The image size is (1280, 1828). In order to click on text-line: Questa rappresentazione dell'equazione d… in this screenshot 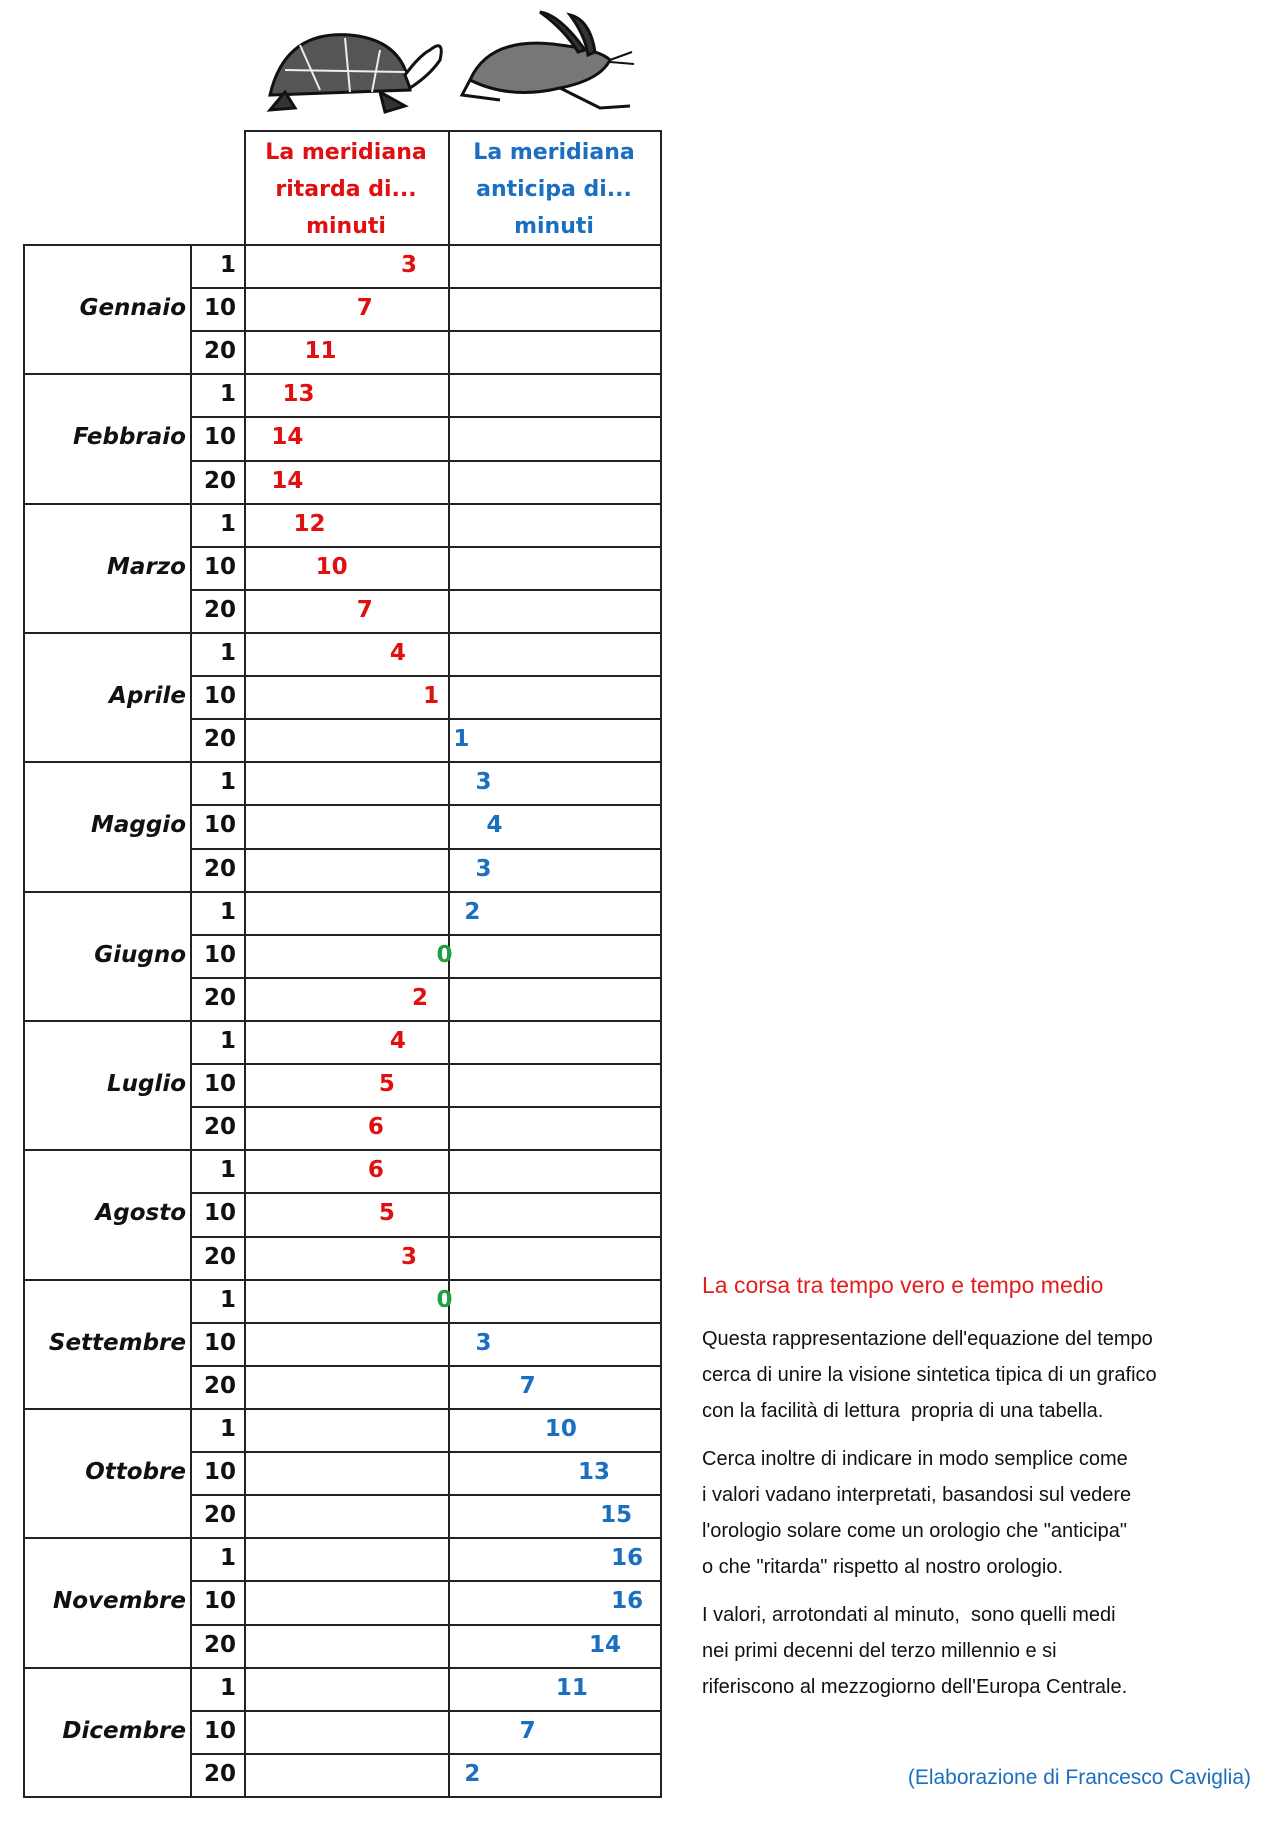, I will do `click(927, 1339)`.